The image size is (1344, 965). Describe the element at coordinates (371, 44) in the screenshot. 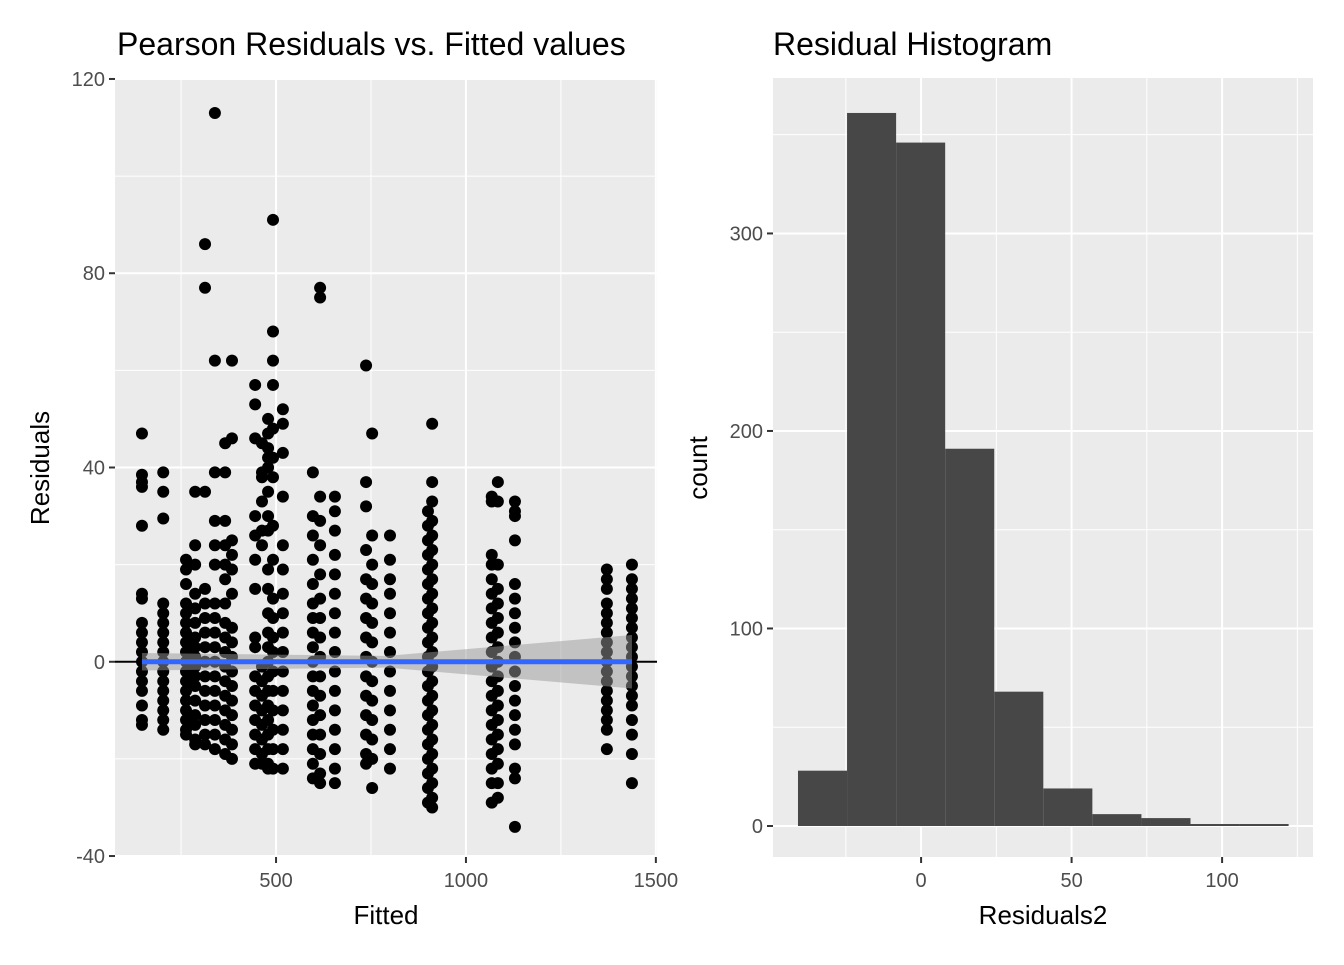

I see `scatter-title: Pearson Residuals vs. Fitted values` at that location.